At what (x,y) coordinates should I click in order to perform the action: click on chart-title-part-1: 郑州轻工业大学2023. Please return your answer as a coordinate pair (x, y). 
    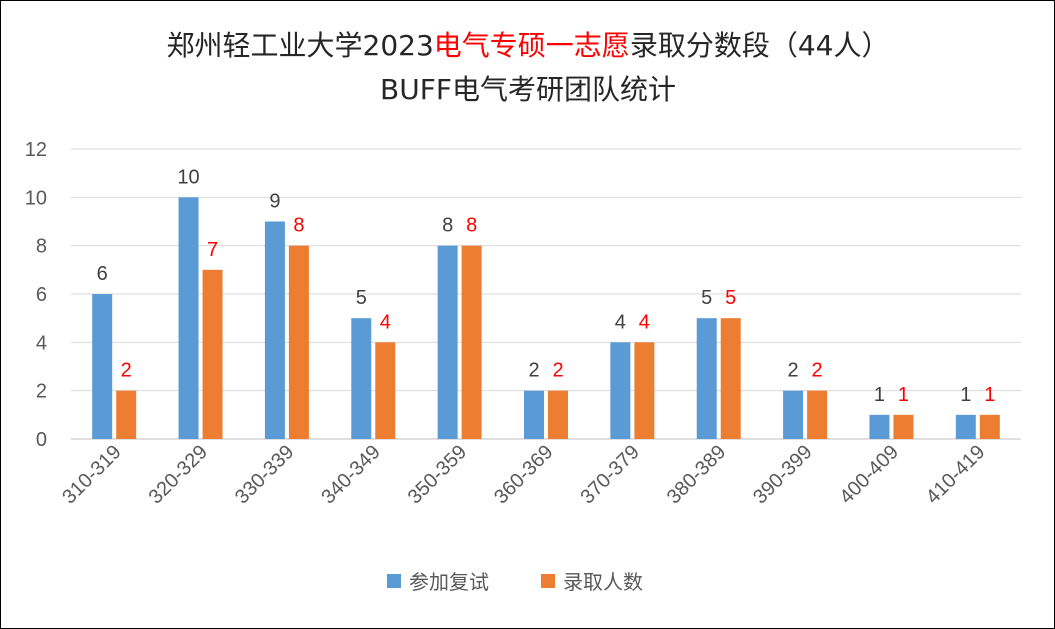
    Looking at the image, I should click on (300, 45).